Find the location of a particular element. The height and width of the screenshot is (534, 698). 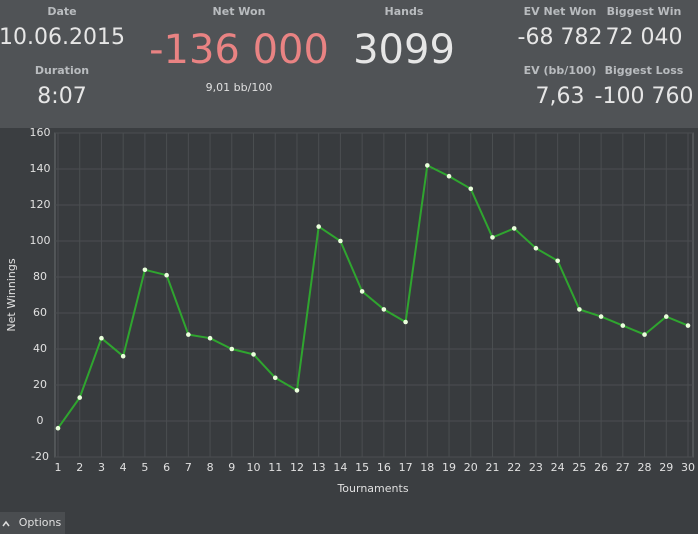

x-tick-label: 4 is located at coordinates (123, 467).